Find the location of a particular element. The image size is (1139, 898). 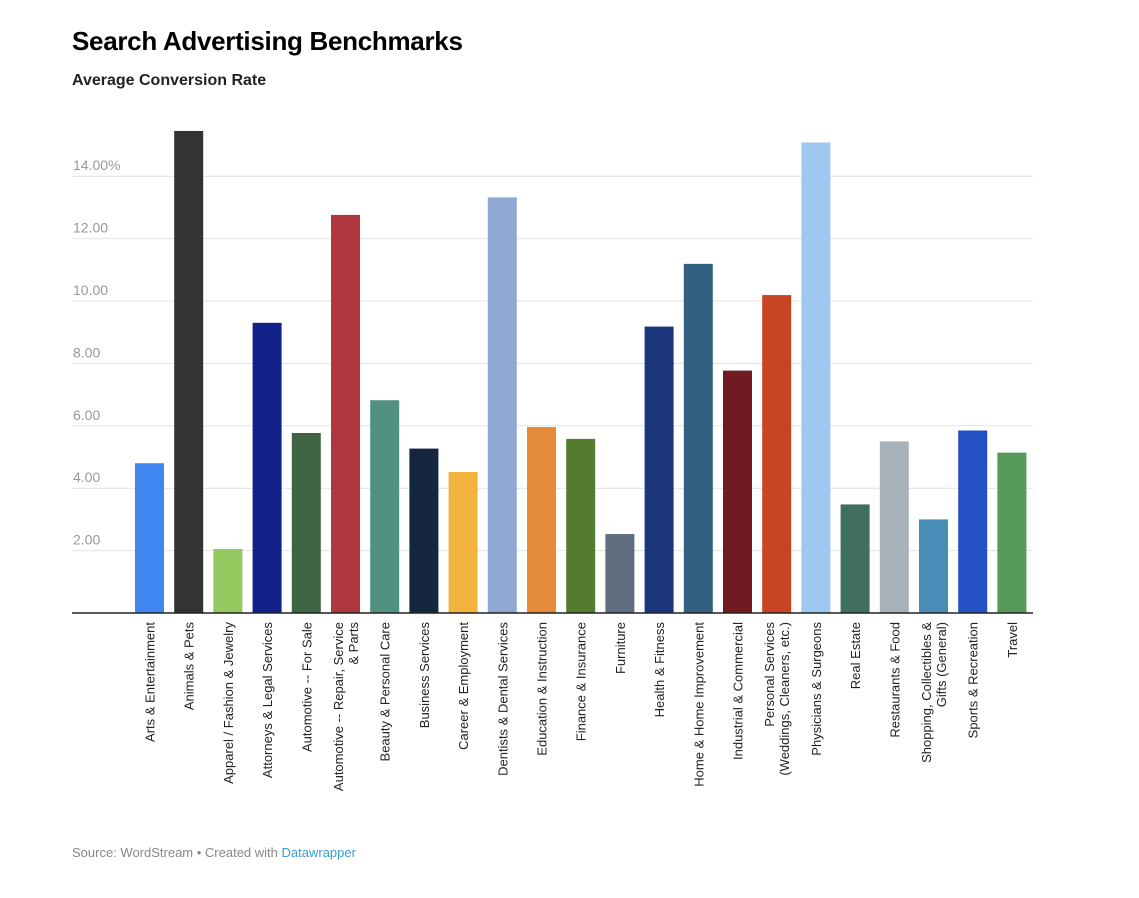

y-tick-label: 2.00 is located at coordinates (86, 540).